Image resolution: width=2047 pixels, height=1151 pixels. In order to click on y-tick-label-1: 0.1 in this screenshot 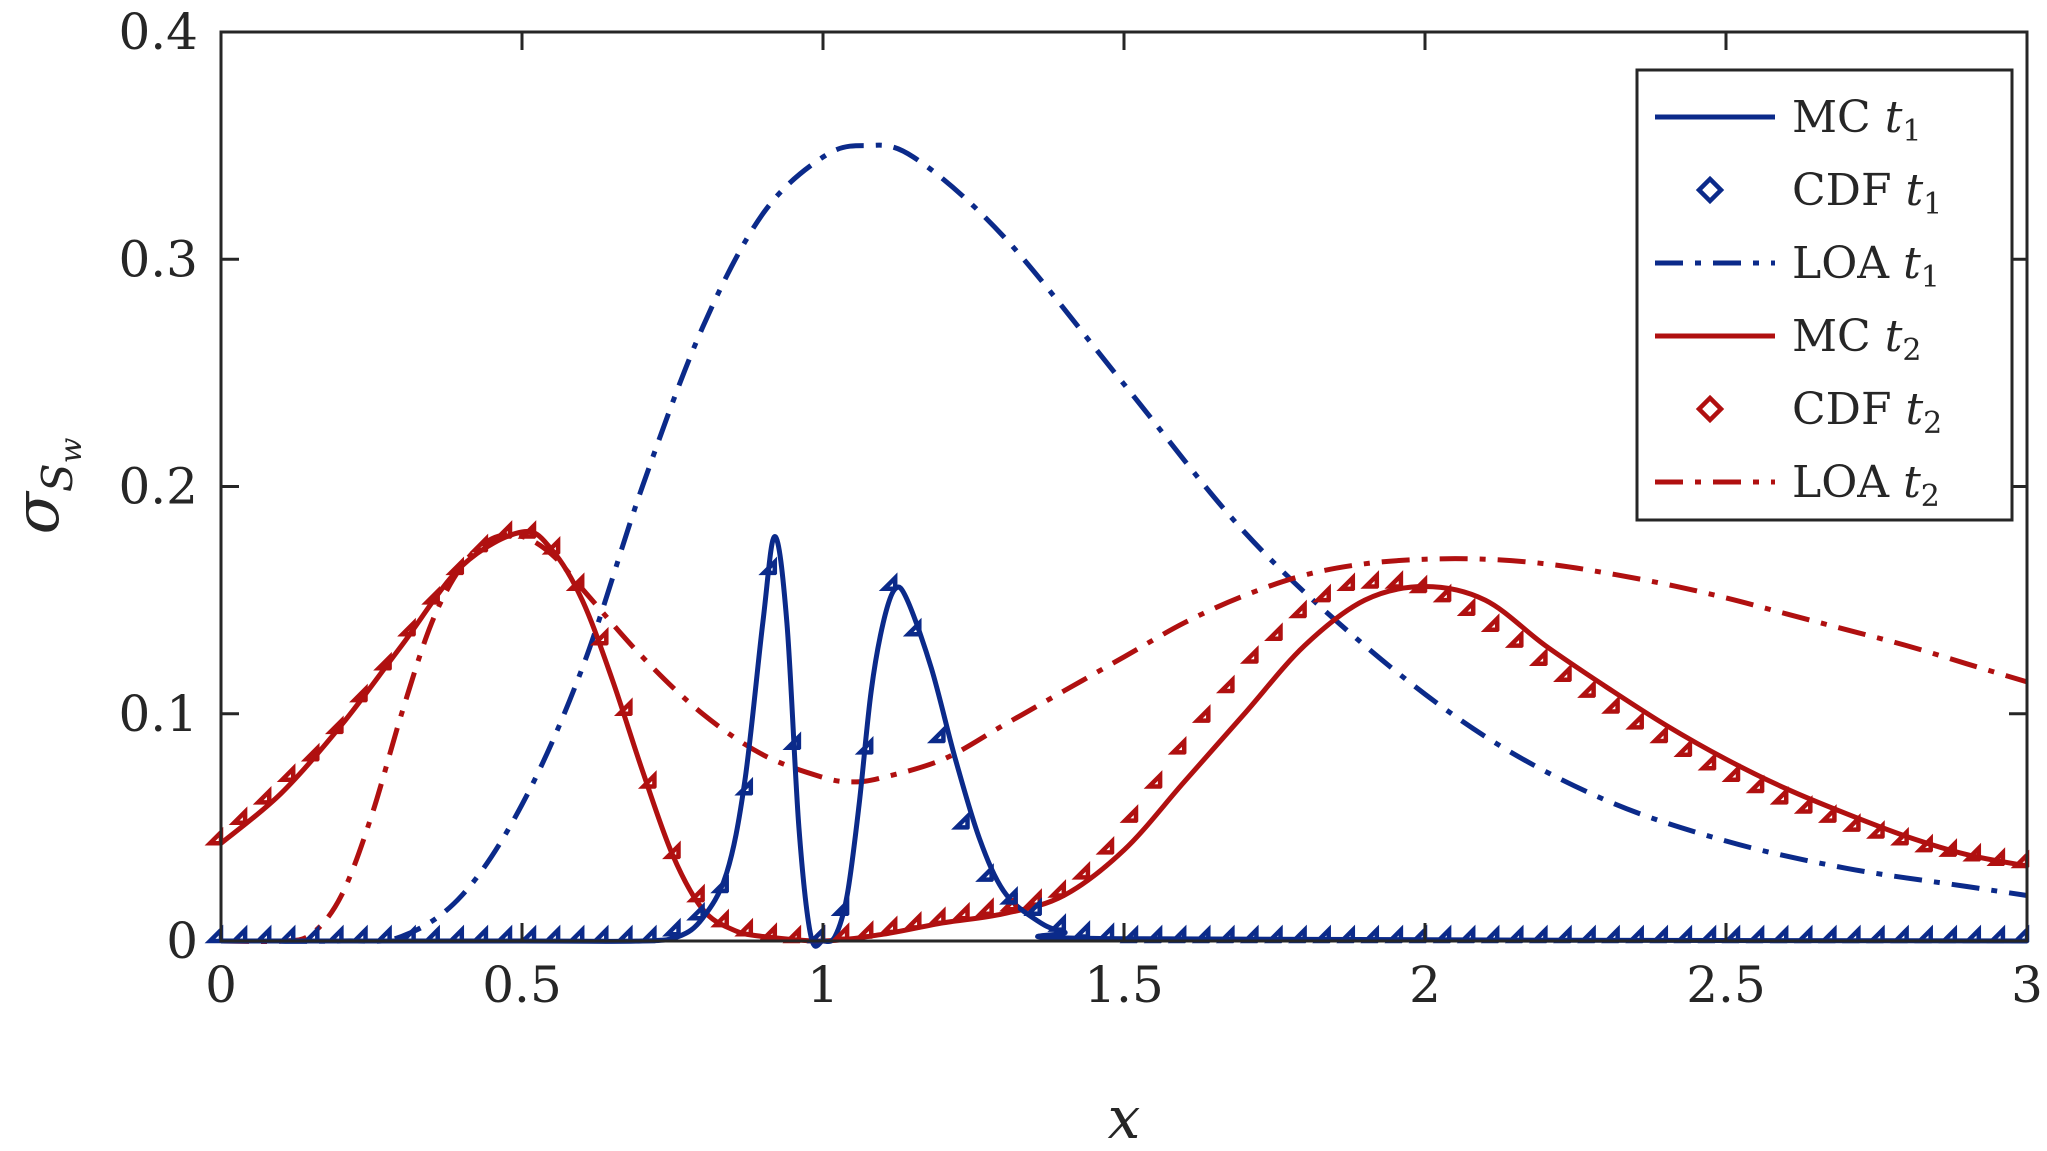, I will do `click(158, 714)`.